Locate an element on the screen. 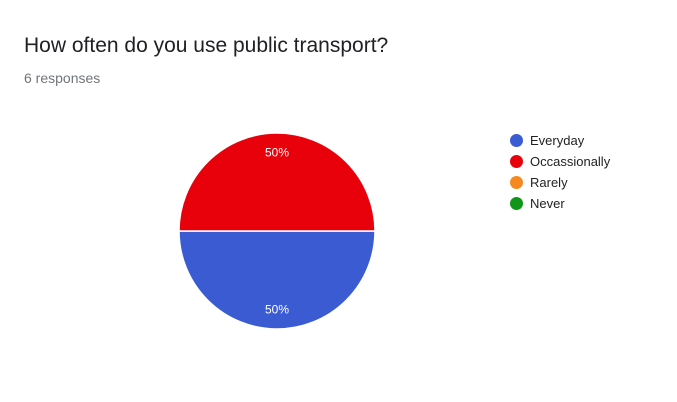 The height and width of the screenshot is (402, 677). legend-label: Never is located at coordinates (547, 203).